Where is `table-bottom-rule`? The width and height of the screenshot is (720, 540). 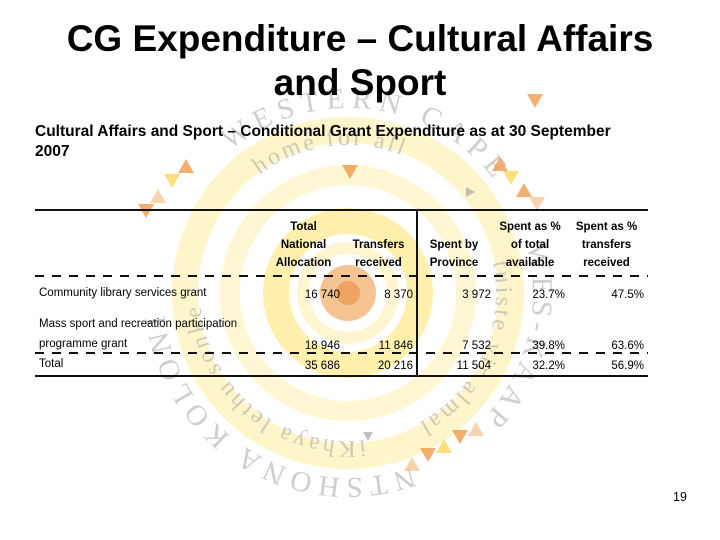 table-bottom-rule is located at coordinates (341, 376).